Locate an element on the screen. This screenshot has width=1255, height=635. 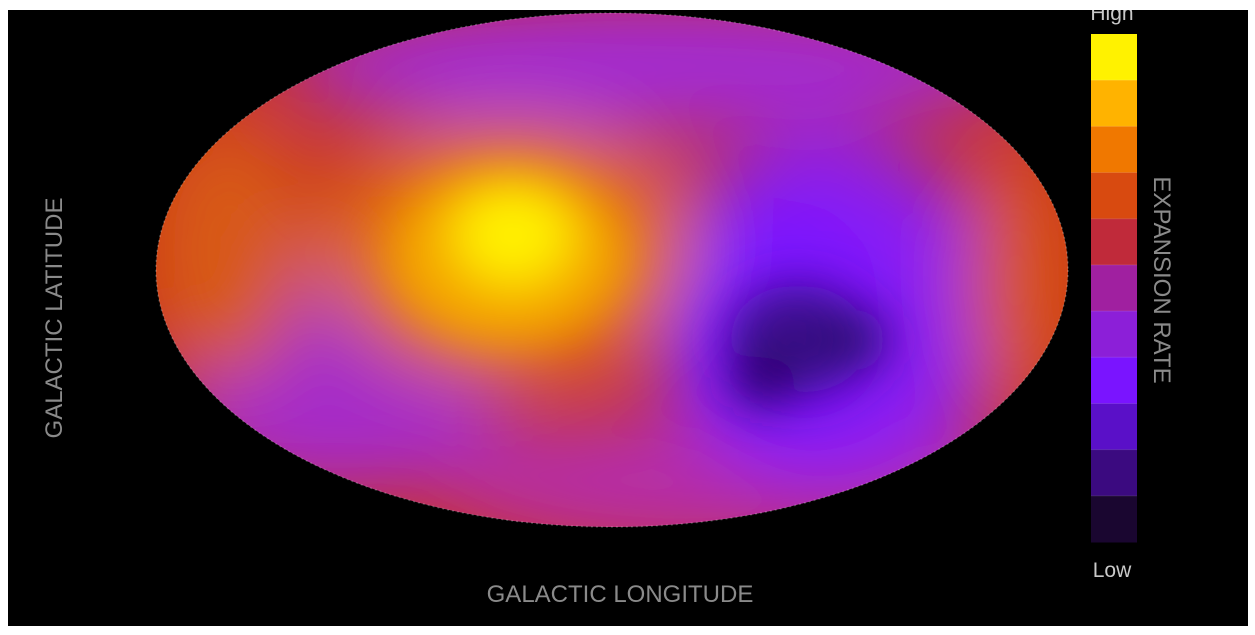
colorbar-low-label: Low is located at coordinates (1112, 570).